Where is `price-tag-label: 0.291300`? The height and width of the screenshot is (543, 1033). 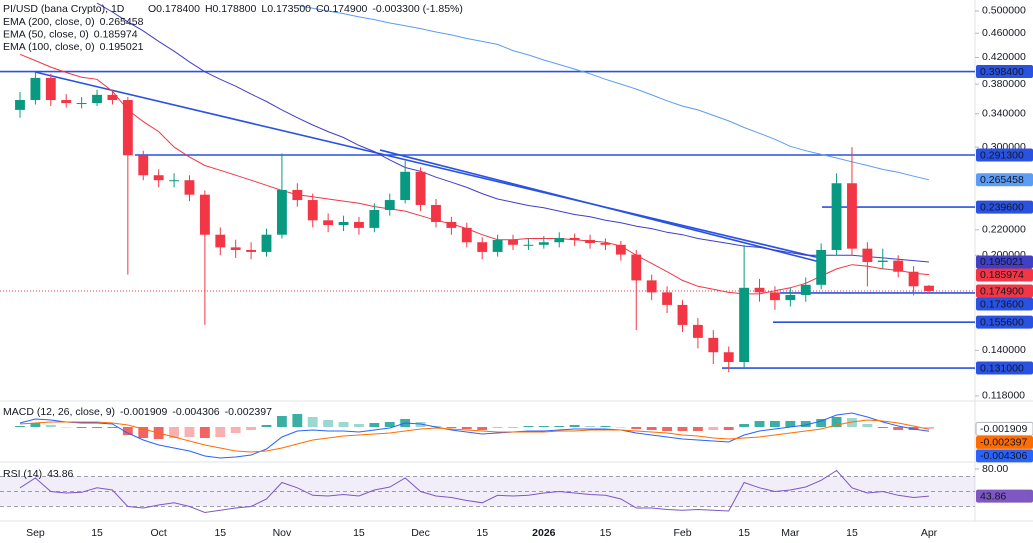
price-tag-label: 0.291300 is located at coordinates (1002, 155).